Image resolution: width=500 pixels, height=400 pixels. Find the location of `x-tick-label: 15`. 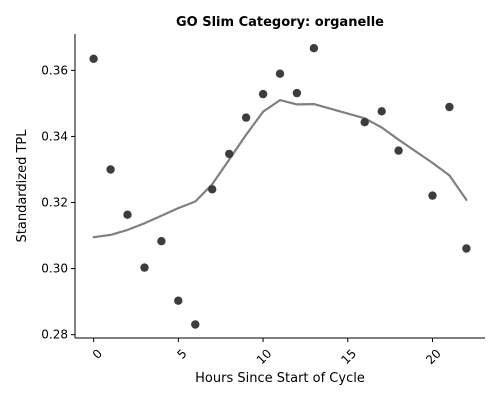

x-tick-label: 15 is located at coordinates (348, 356).